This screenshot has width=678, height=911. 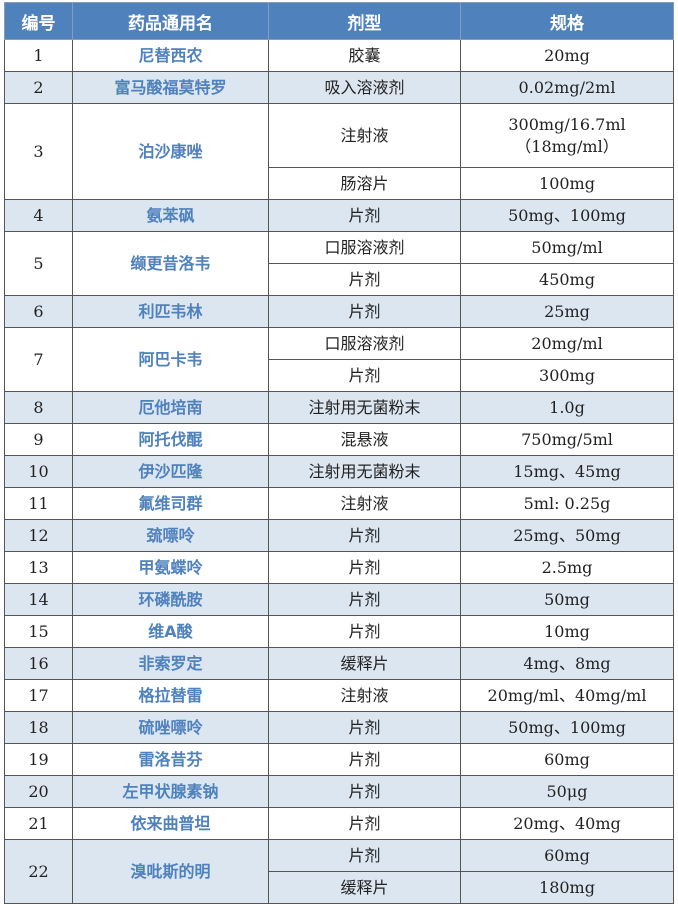 I want to click on specification: 50mg/ml, so click(x=567, y=247).